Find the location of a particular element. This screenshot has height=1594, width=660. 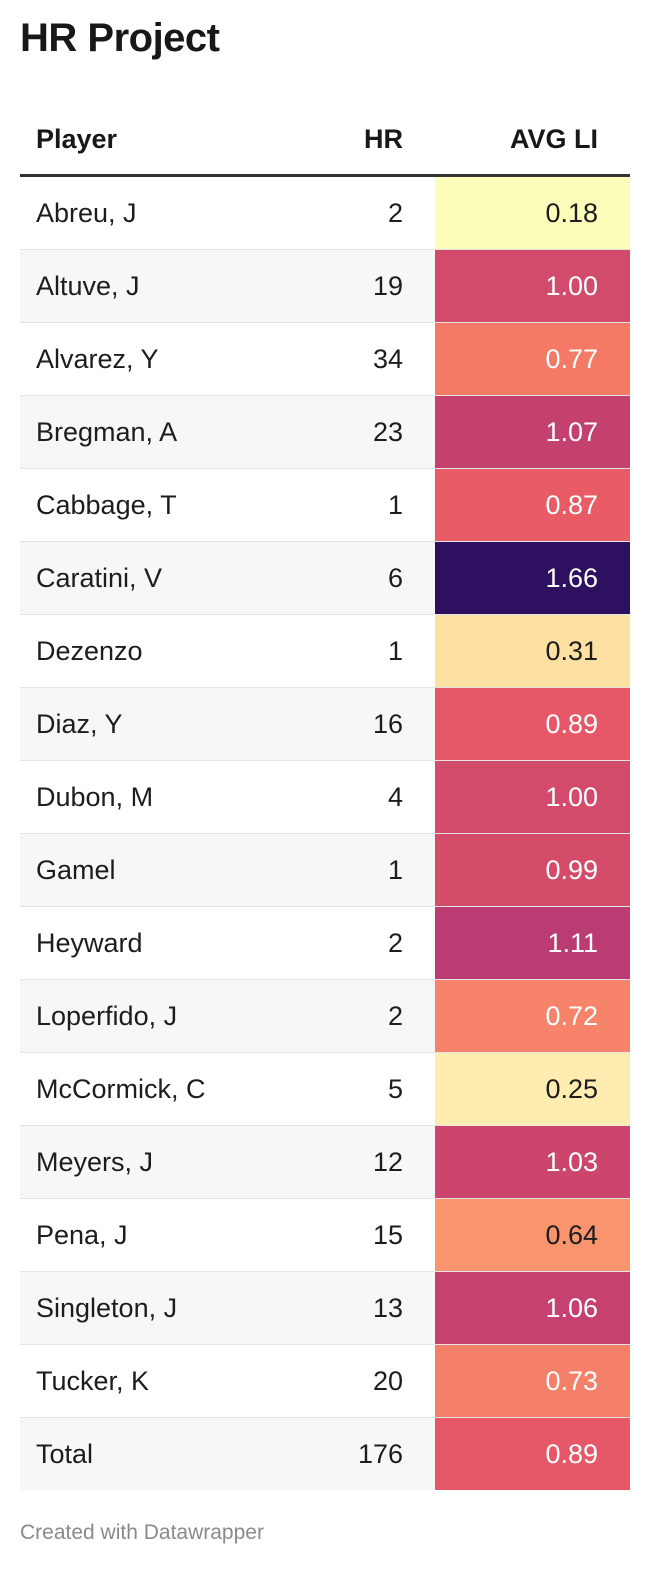

table-row: Dubon, M 4 1.00 is located at coordinates (325, 797).